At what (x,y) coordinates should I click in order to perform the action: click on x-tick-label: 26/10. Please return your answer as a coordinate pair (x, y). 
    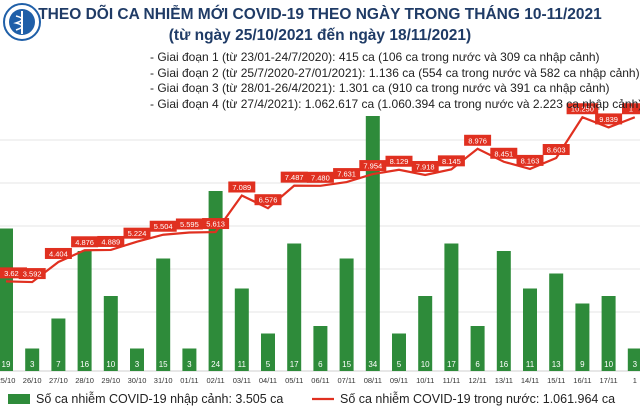
    Looking at the image, I should click on (32, 380).